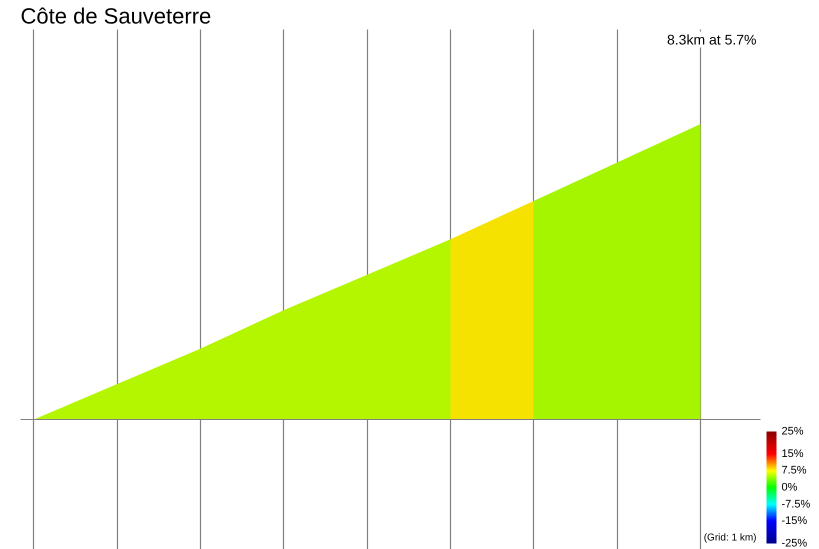 This screenshot has height=549, width=819. What do you see at coordinates (712, 40) in the screenshot?
I see `text: 8.3km at 5.7%` at bounding box center [712, 40].